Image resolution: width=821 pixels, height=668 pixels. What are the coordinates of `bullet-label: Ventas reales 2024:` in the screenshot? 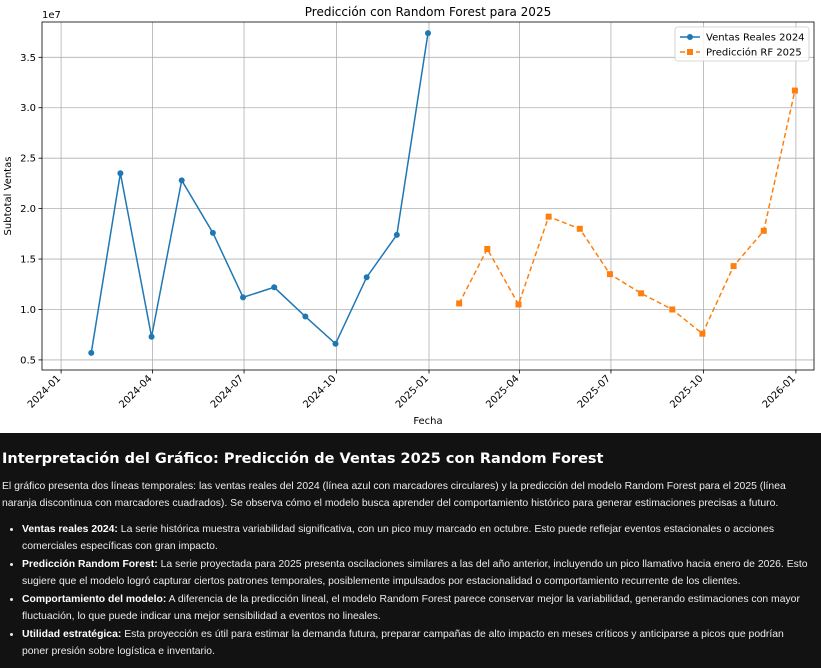 It's located at (70, 529).